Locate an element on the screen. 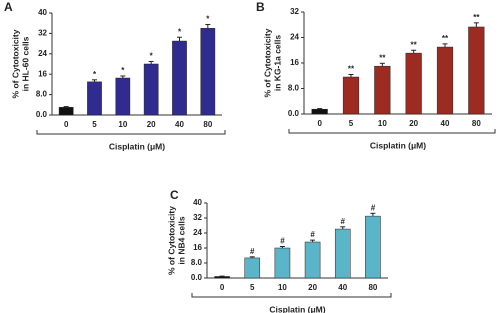 The image size is (500, 313). panel-letter: B is located at coordinates (260, 7).